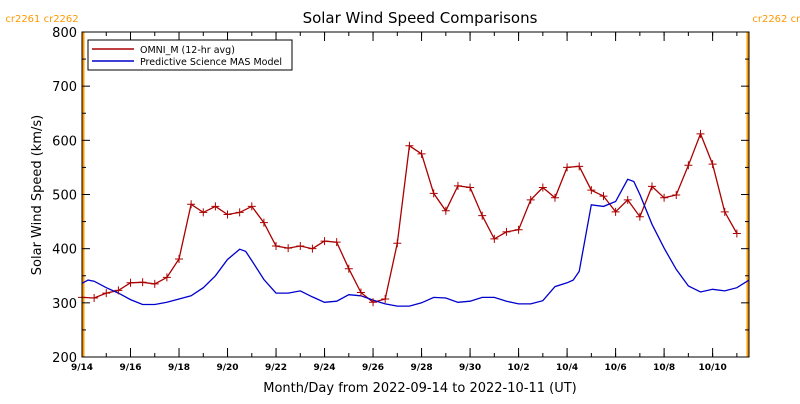 The height and width of the screenshot is (404, 800). What do you see at coordinates (211, 62) in the screenshot?
I see `legend-label: Predictive Science MAS Model` at bounding box center [211, 62].